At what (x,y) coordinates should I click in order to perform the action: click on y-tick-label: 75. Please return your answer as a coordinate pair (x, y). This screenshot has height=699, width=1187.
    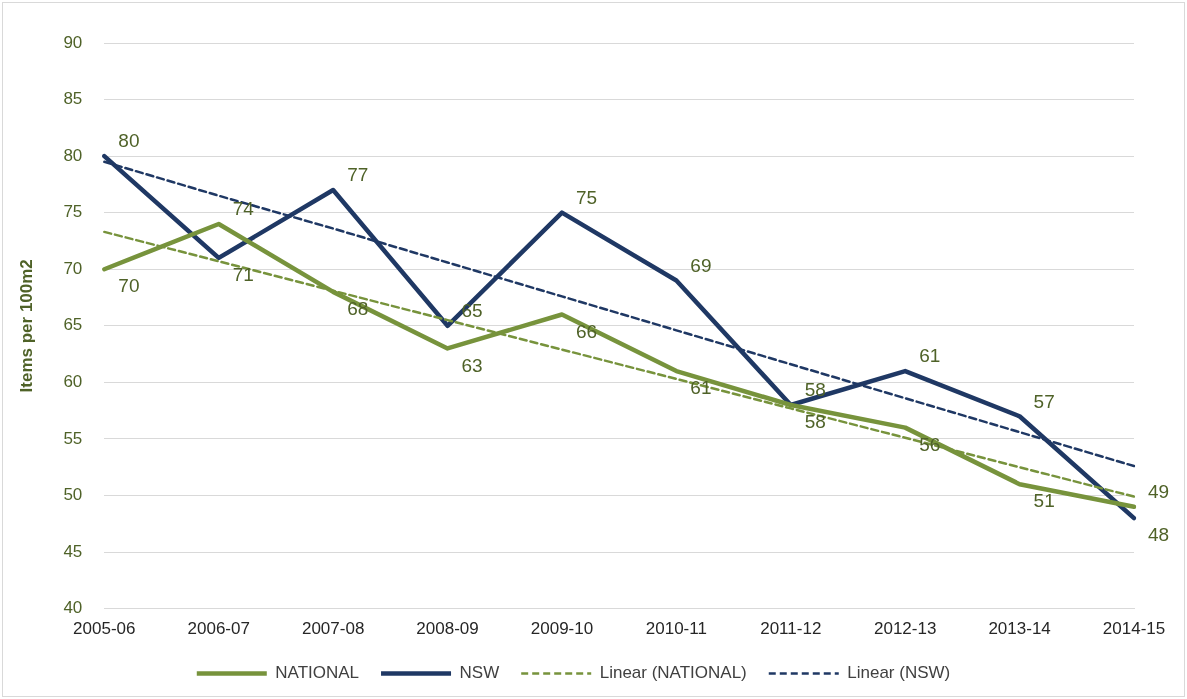
    Looking at the image, I should click on (73, 212).